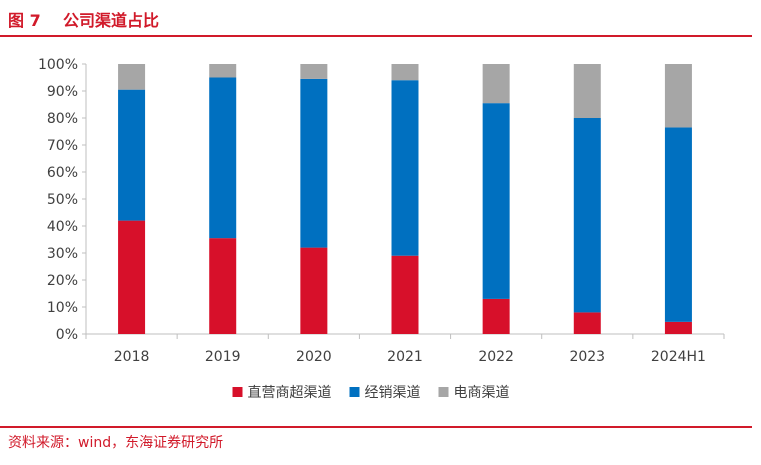 Image resolution: width=761 pixels, height=465 pixels. What do you see at coordinates (62, 173) in the screenshot?
I see `y-tick-label: 60%` at bounding box center [62, 173].